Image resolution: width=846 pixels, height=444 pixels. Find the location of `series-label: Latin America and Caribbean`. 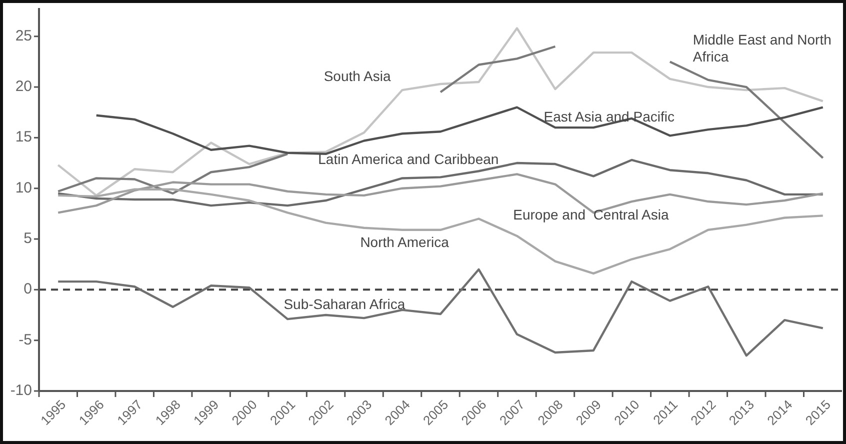

series-label: Latin America and Caribbean is located at coordinates (408, 158).